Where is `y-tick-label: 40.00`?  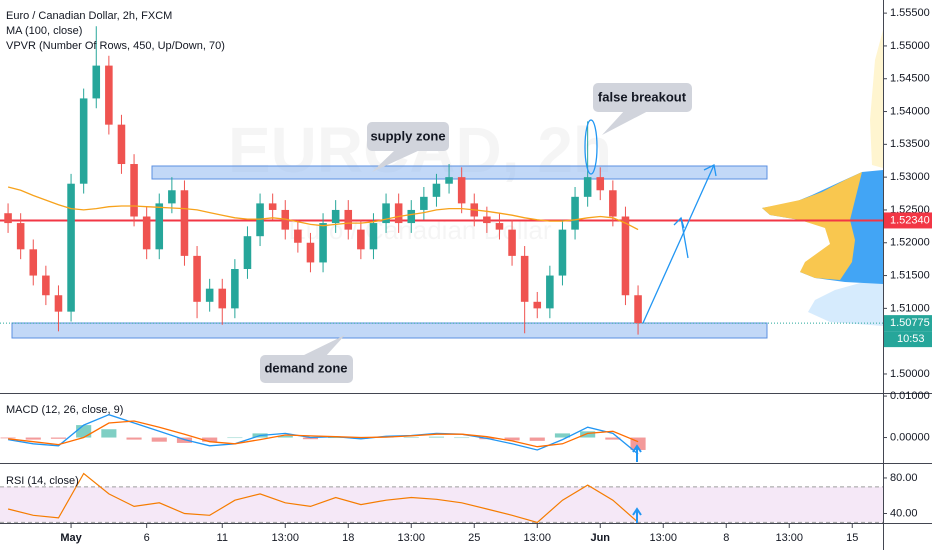
y-tick-label: 40.00 is located at coordinates (904, 513).